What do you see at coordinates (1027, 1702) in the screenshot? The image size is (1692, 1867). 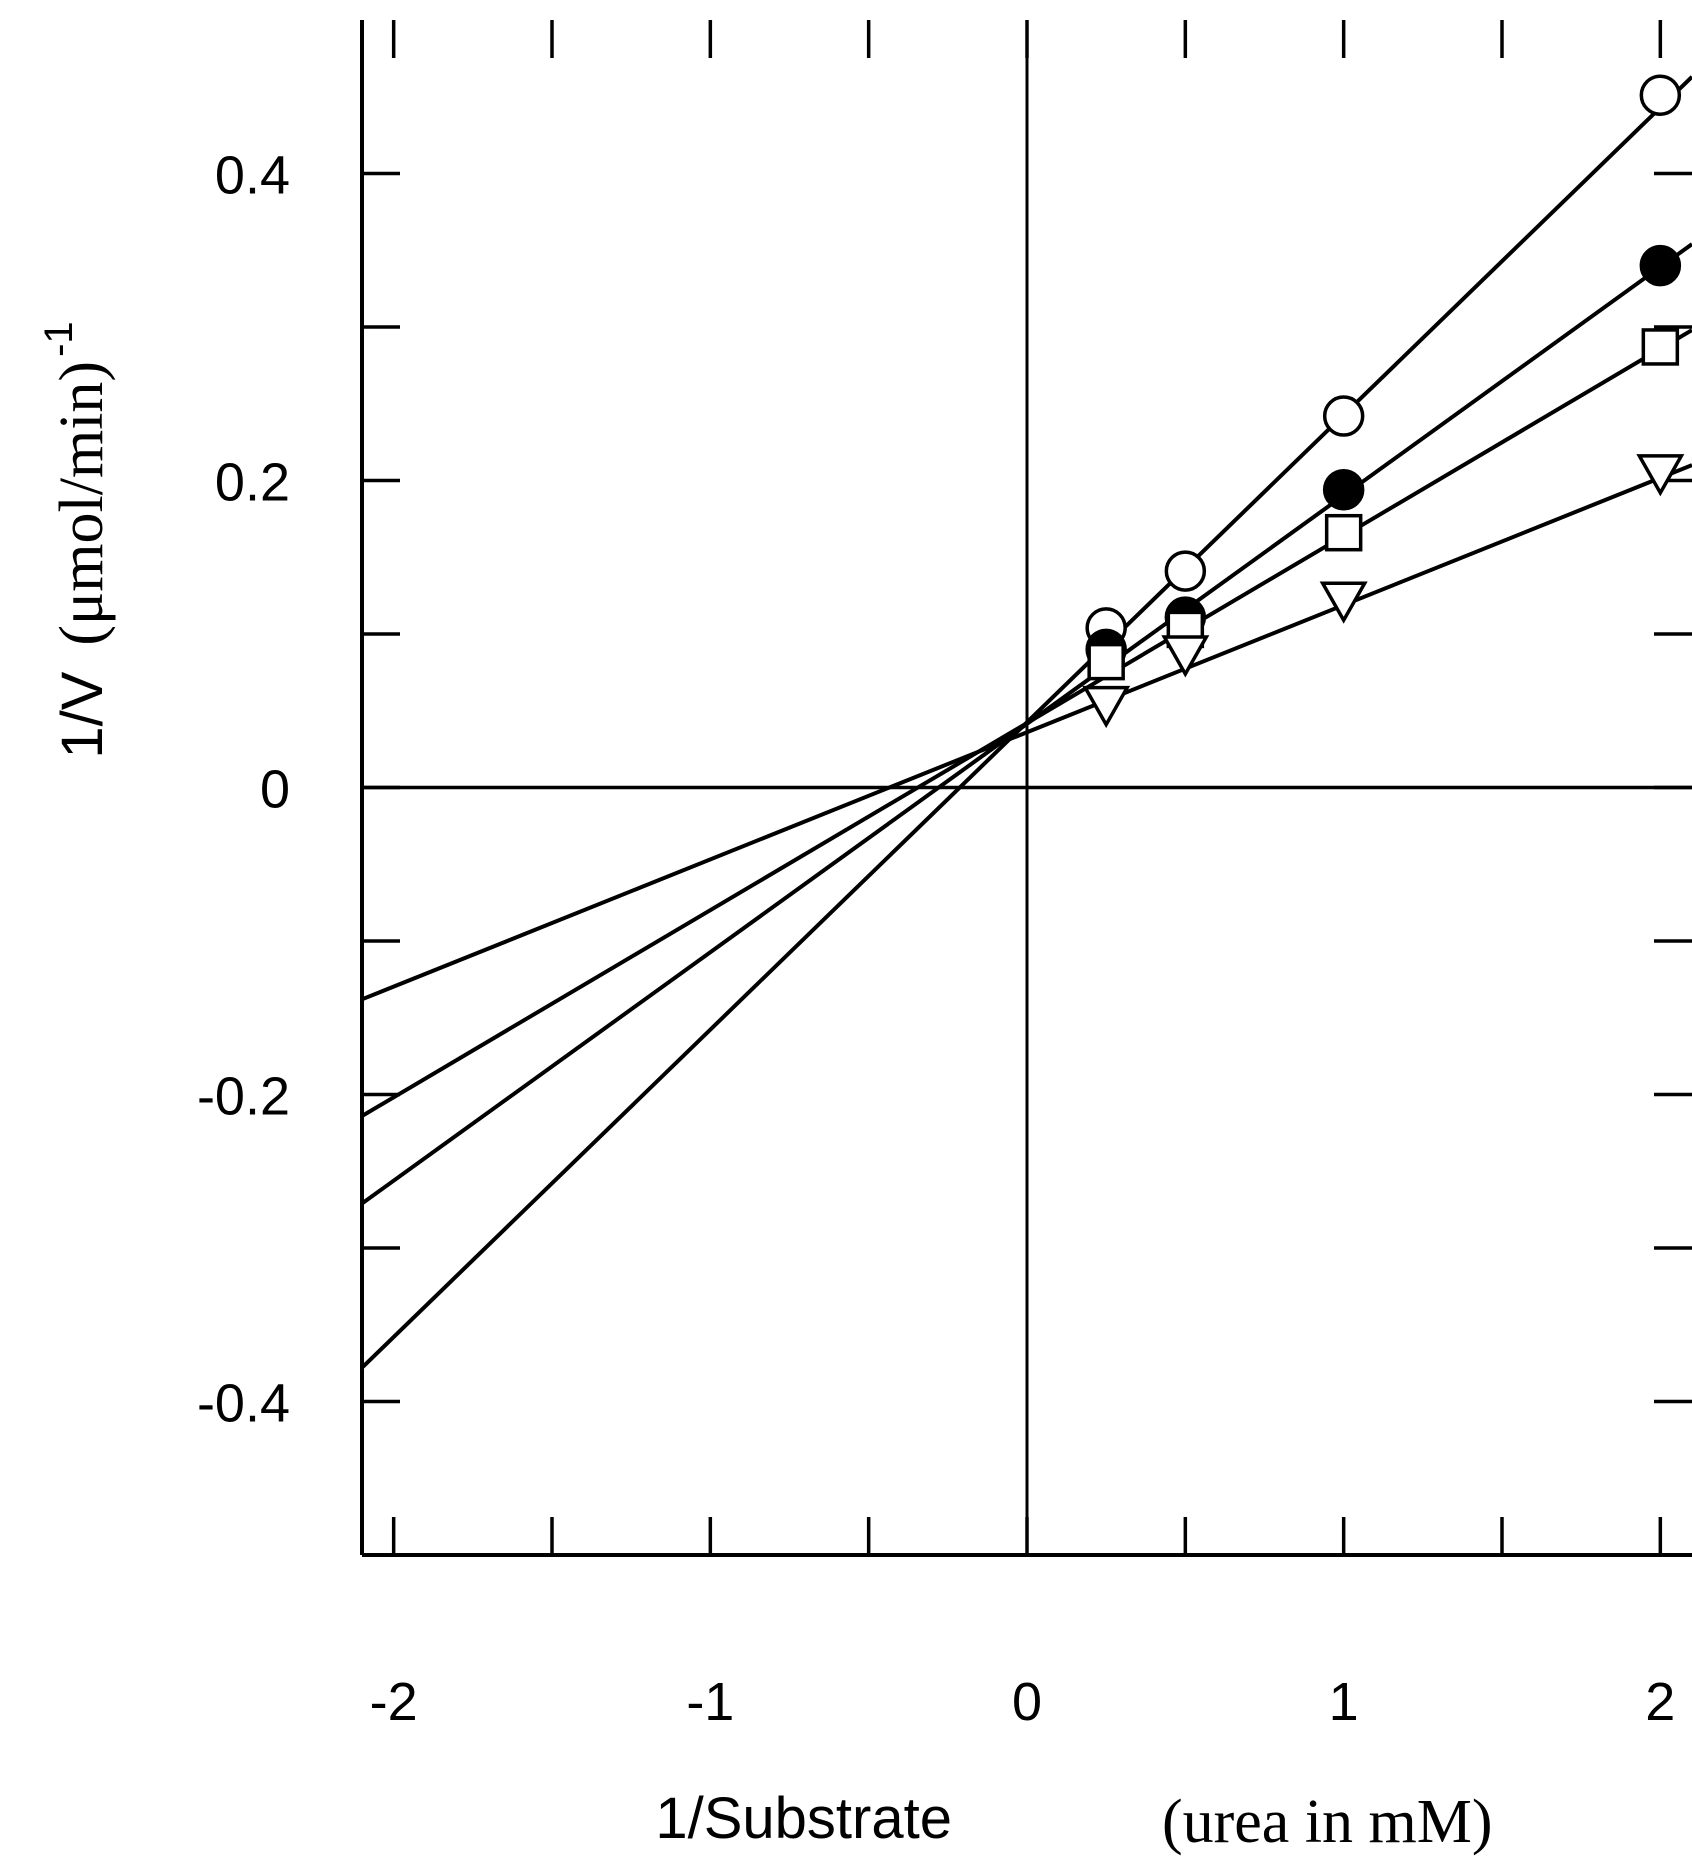 I see `x-tick-label: 0` at bounding box center [1027, 1702].